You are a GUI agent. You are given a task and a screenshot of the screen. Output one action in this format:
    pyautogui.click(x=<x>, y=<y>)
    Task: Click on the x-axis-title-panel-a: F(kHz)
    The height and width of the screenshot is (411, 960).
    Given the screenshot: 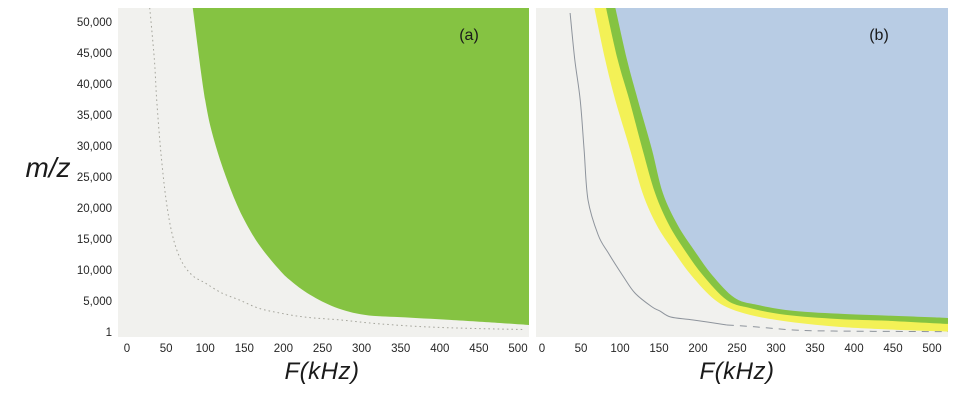 What is the action you would take?
    pyautogui.click(x=322, y=371)
    